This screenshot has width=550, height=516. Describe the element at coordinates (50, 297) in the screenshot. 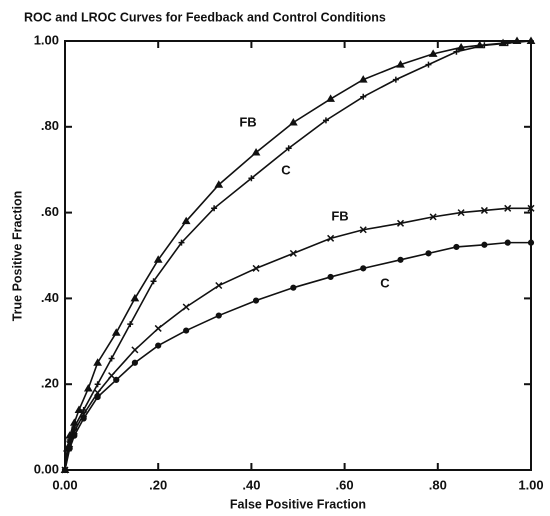

I see `y-tick-label: .40` at that location.